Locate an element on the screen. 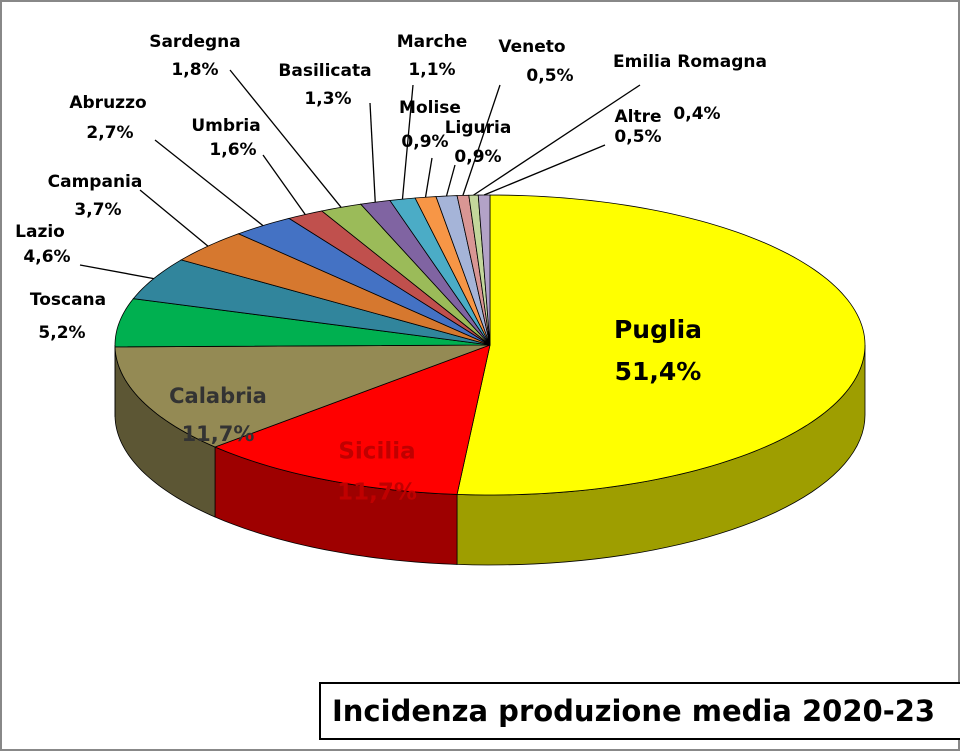 The height and width of the screenshot is (751, 960). value-label: 1,8% is located at coordinates (194, 70).